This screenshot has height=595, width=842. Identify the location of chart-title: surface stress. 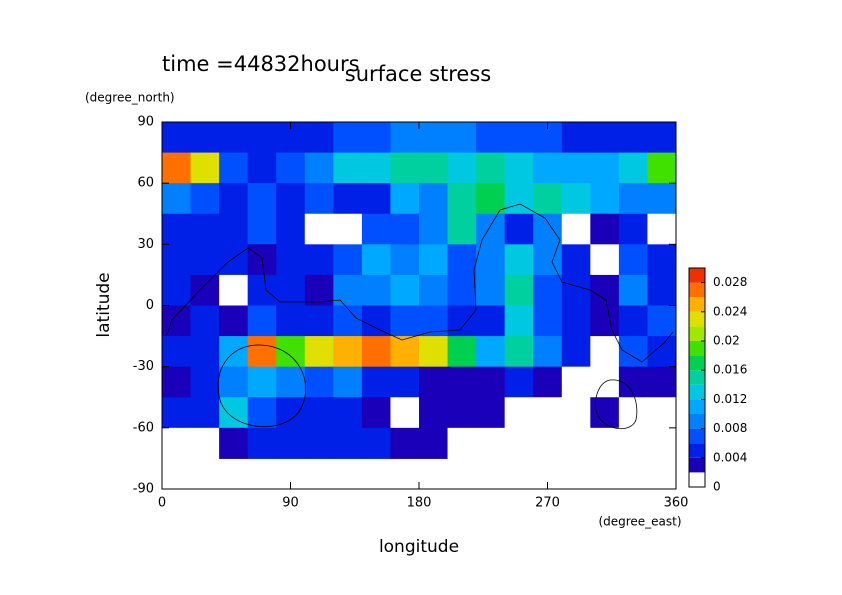
(418, 74).